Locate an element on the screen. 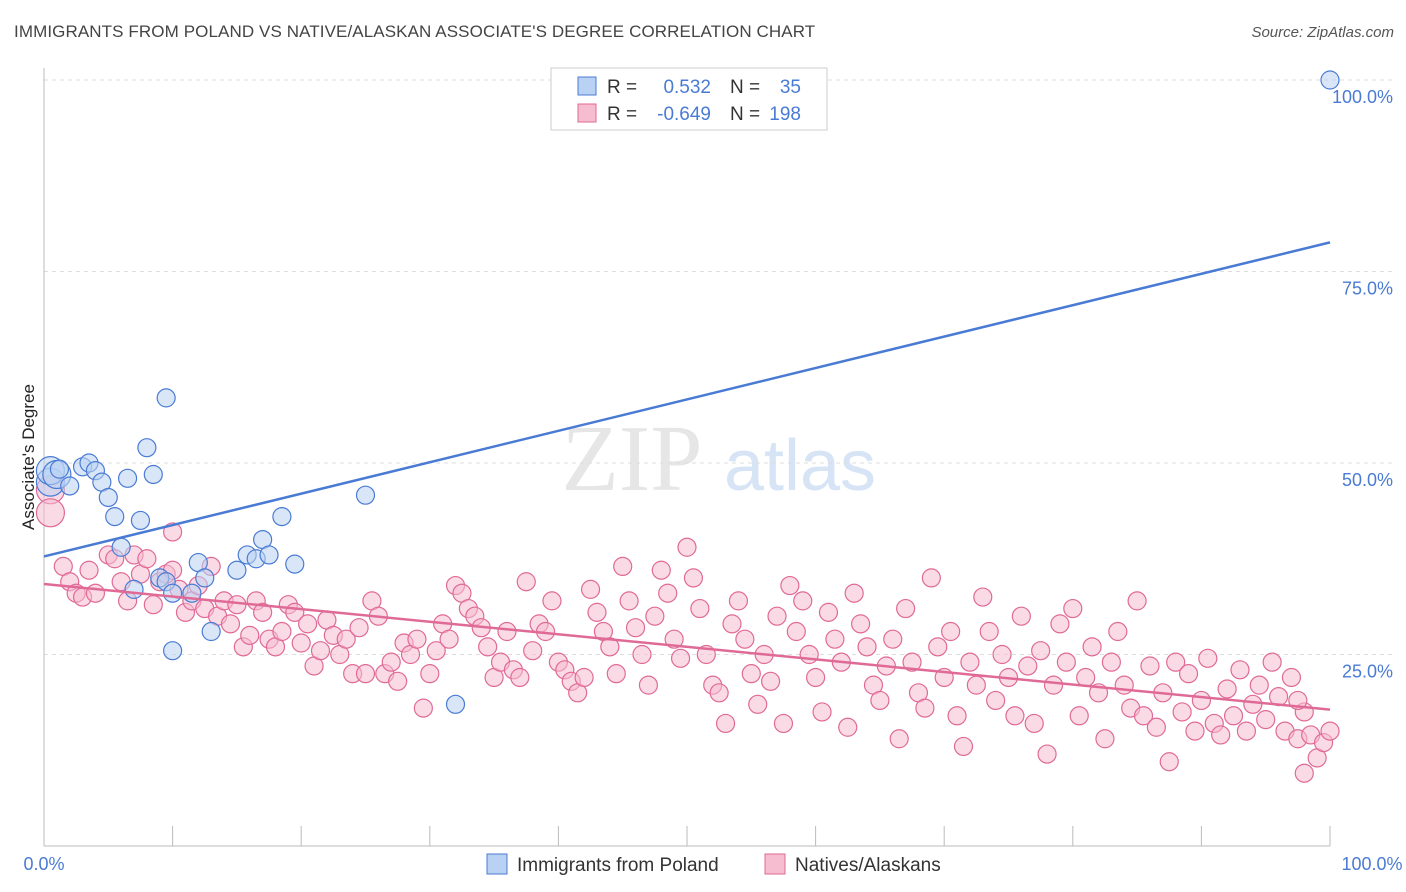 This screenshot has width=1406, height=892. y-tick-label-75: 75.0% is located at coordinates (1367, 289).